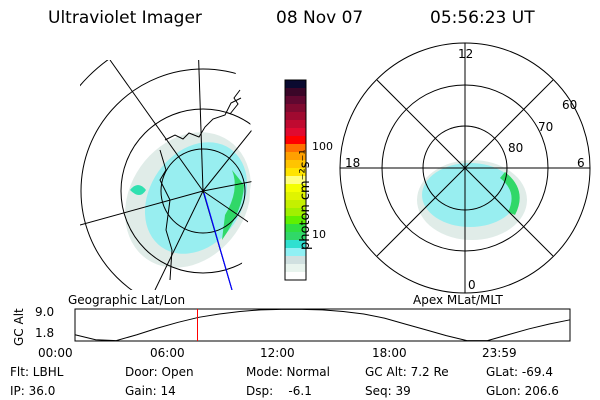 Image resolution: width=600 pixels, height=400 pixels. I want to click on mlat-70: 70, so click(546, 127).